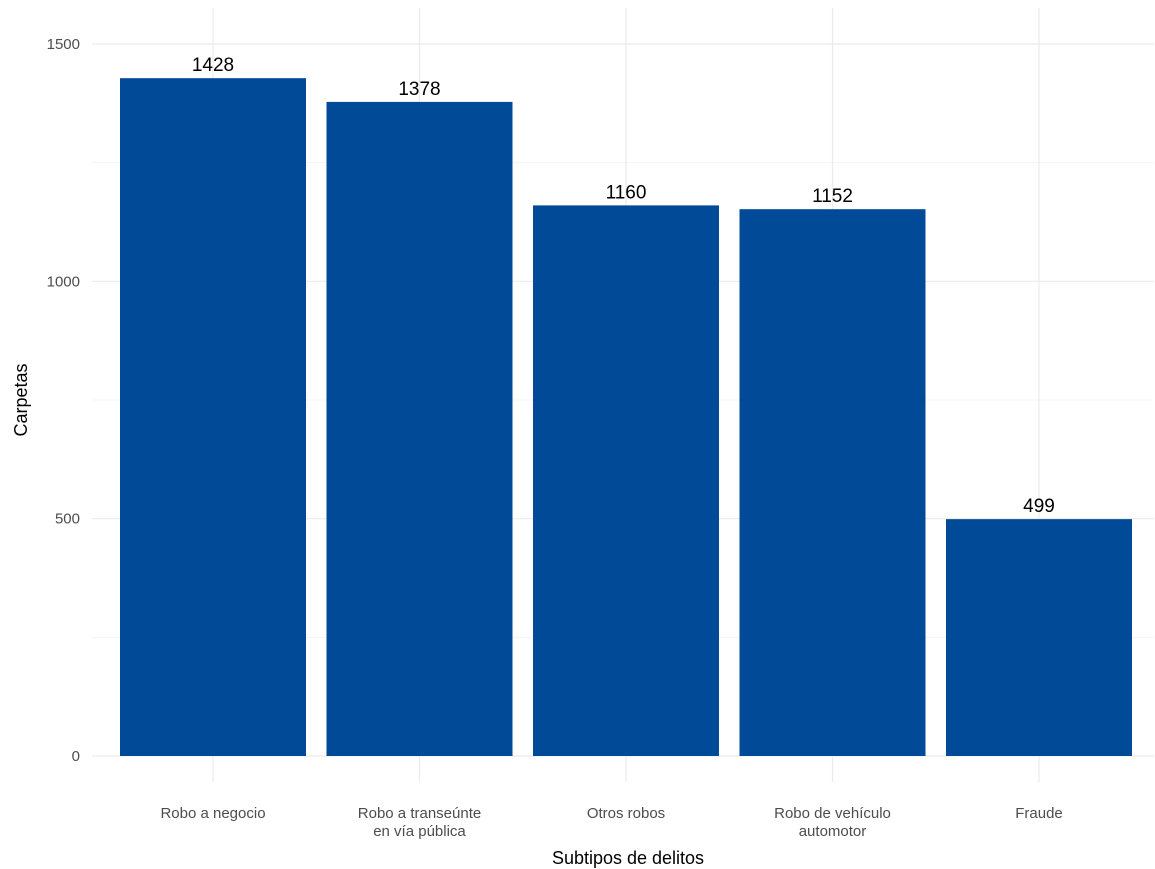 This screenshot has height=869, width=1155. Describe the element at coordinates (628, 858) in the screenshot. I see `x-axis-title: Subtipos de delitos` at that location.